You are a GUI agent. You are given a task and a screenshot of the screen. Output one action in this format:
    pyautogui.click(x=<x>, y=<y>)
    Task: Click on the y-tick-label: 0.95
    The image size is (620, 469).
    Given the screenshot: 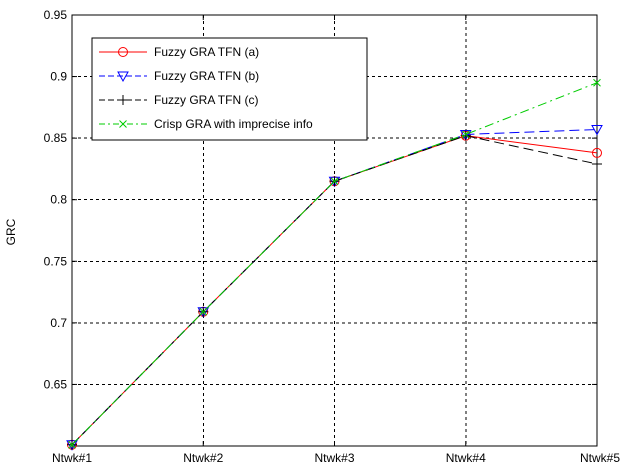 What is the action you would take?
    pyautogui.click(x=56, y=15)
    